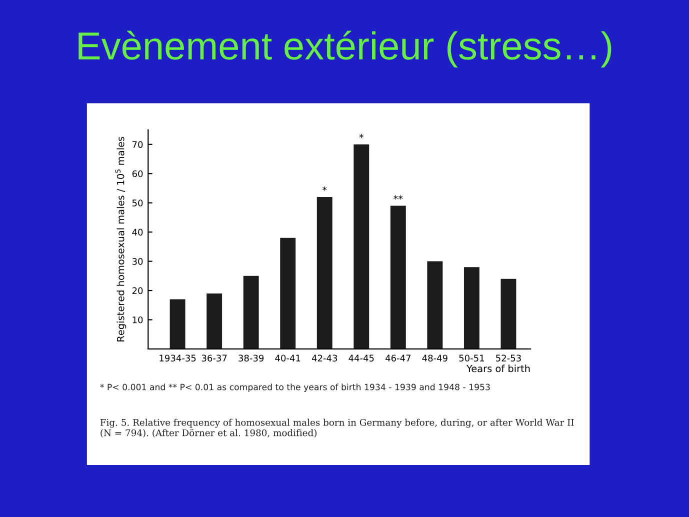 The height and width of the screenshot is (517, 689). Describe the element at coordinates (325, 358) in the screenshot. I see `x-tick-label: 42-43` at that location.